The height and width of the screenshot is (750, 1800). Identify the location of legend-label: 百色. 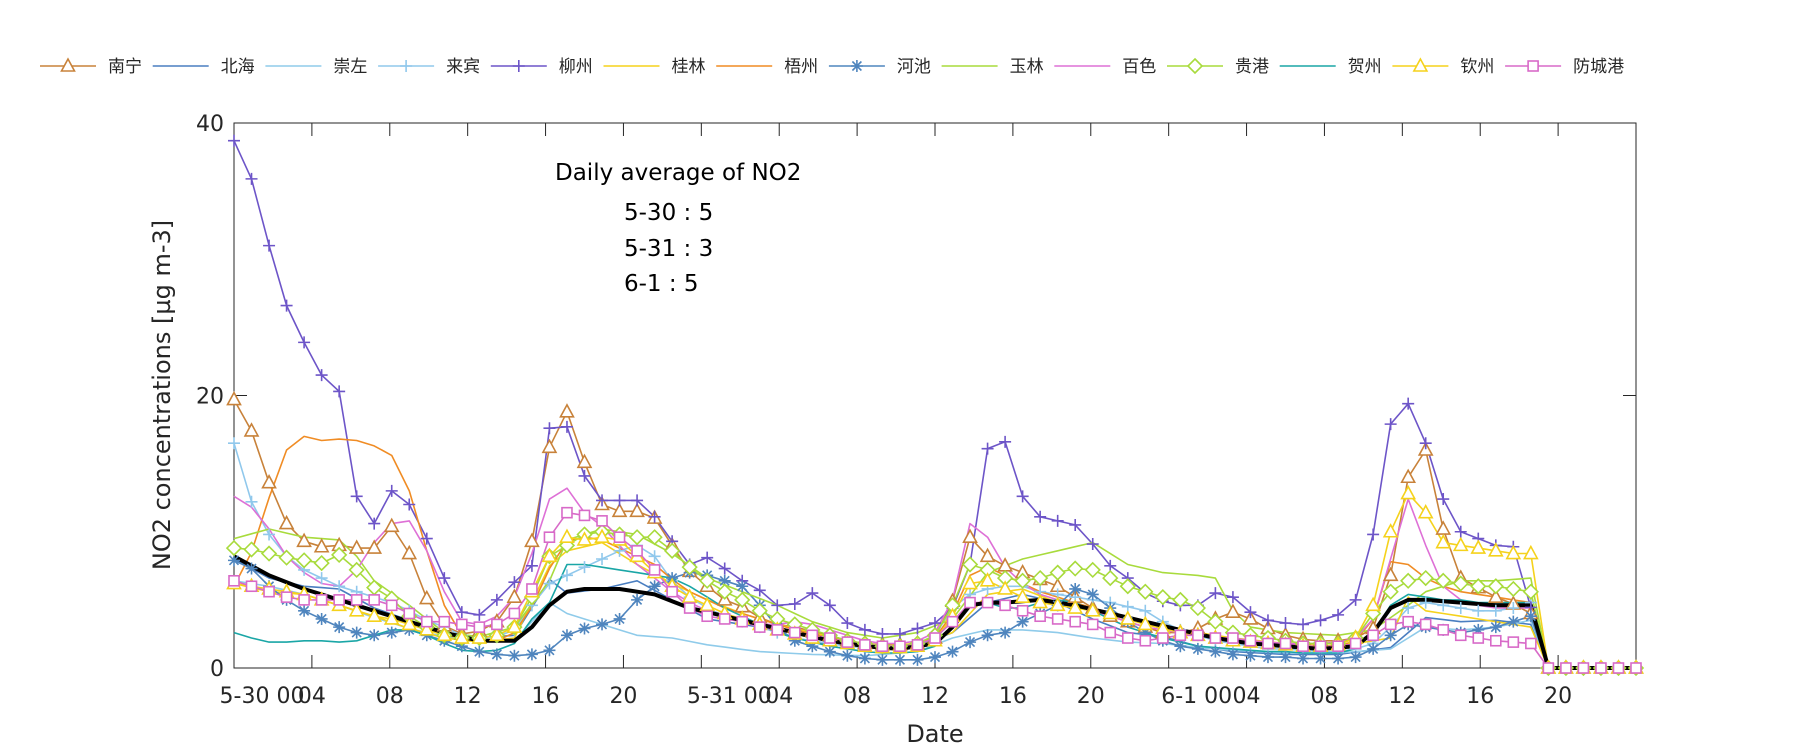
(1139, 67).